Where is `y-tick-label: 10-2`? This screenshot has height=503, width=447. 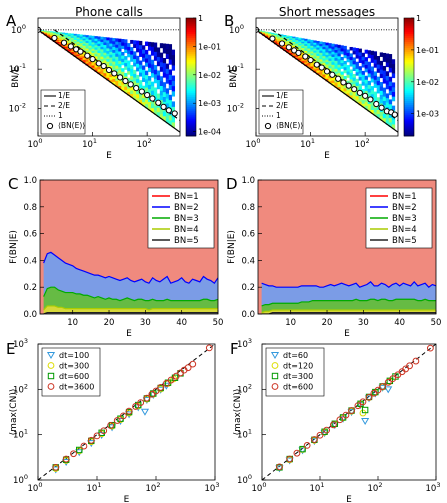
y-tick-label: 10-2 is located at coordinates (235, 108).